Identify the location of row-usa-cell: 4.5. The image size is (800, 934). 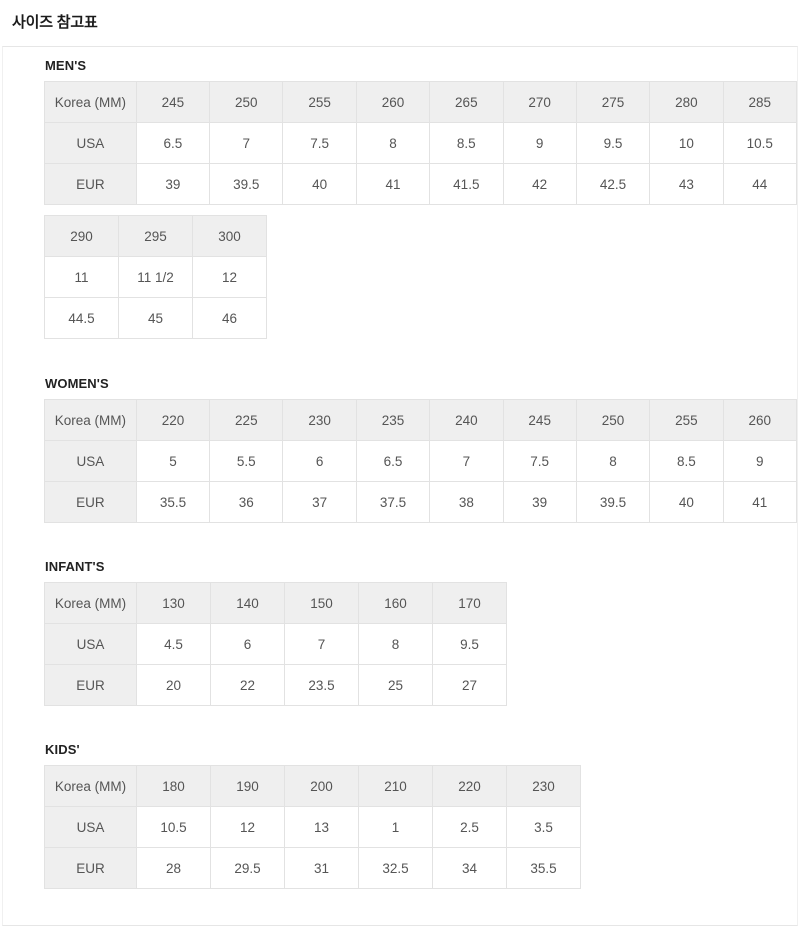
(173, 644).